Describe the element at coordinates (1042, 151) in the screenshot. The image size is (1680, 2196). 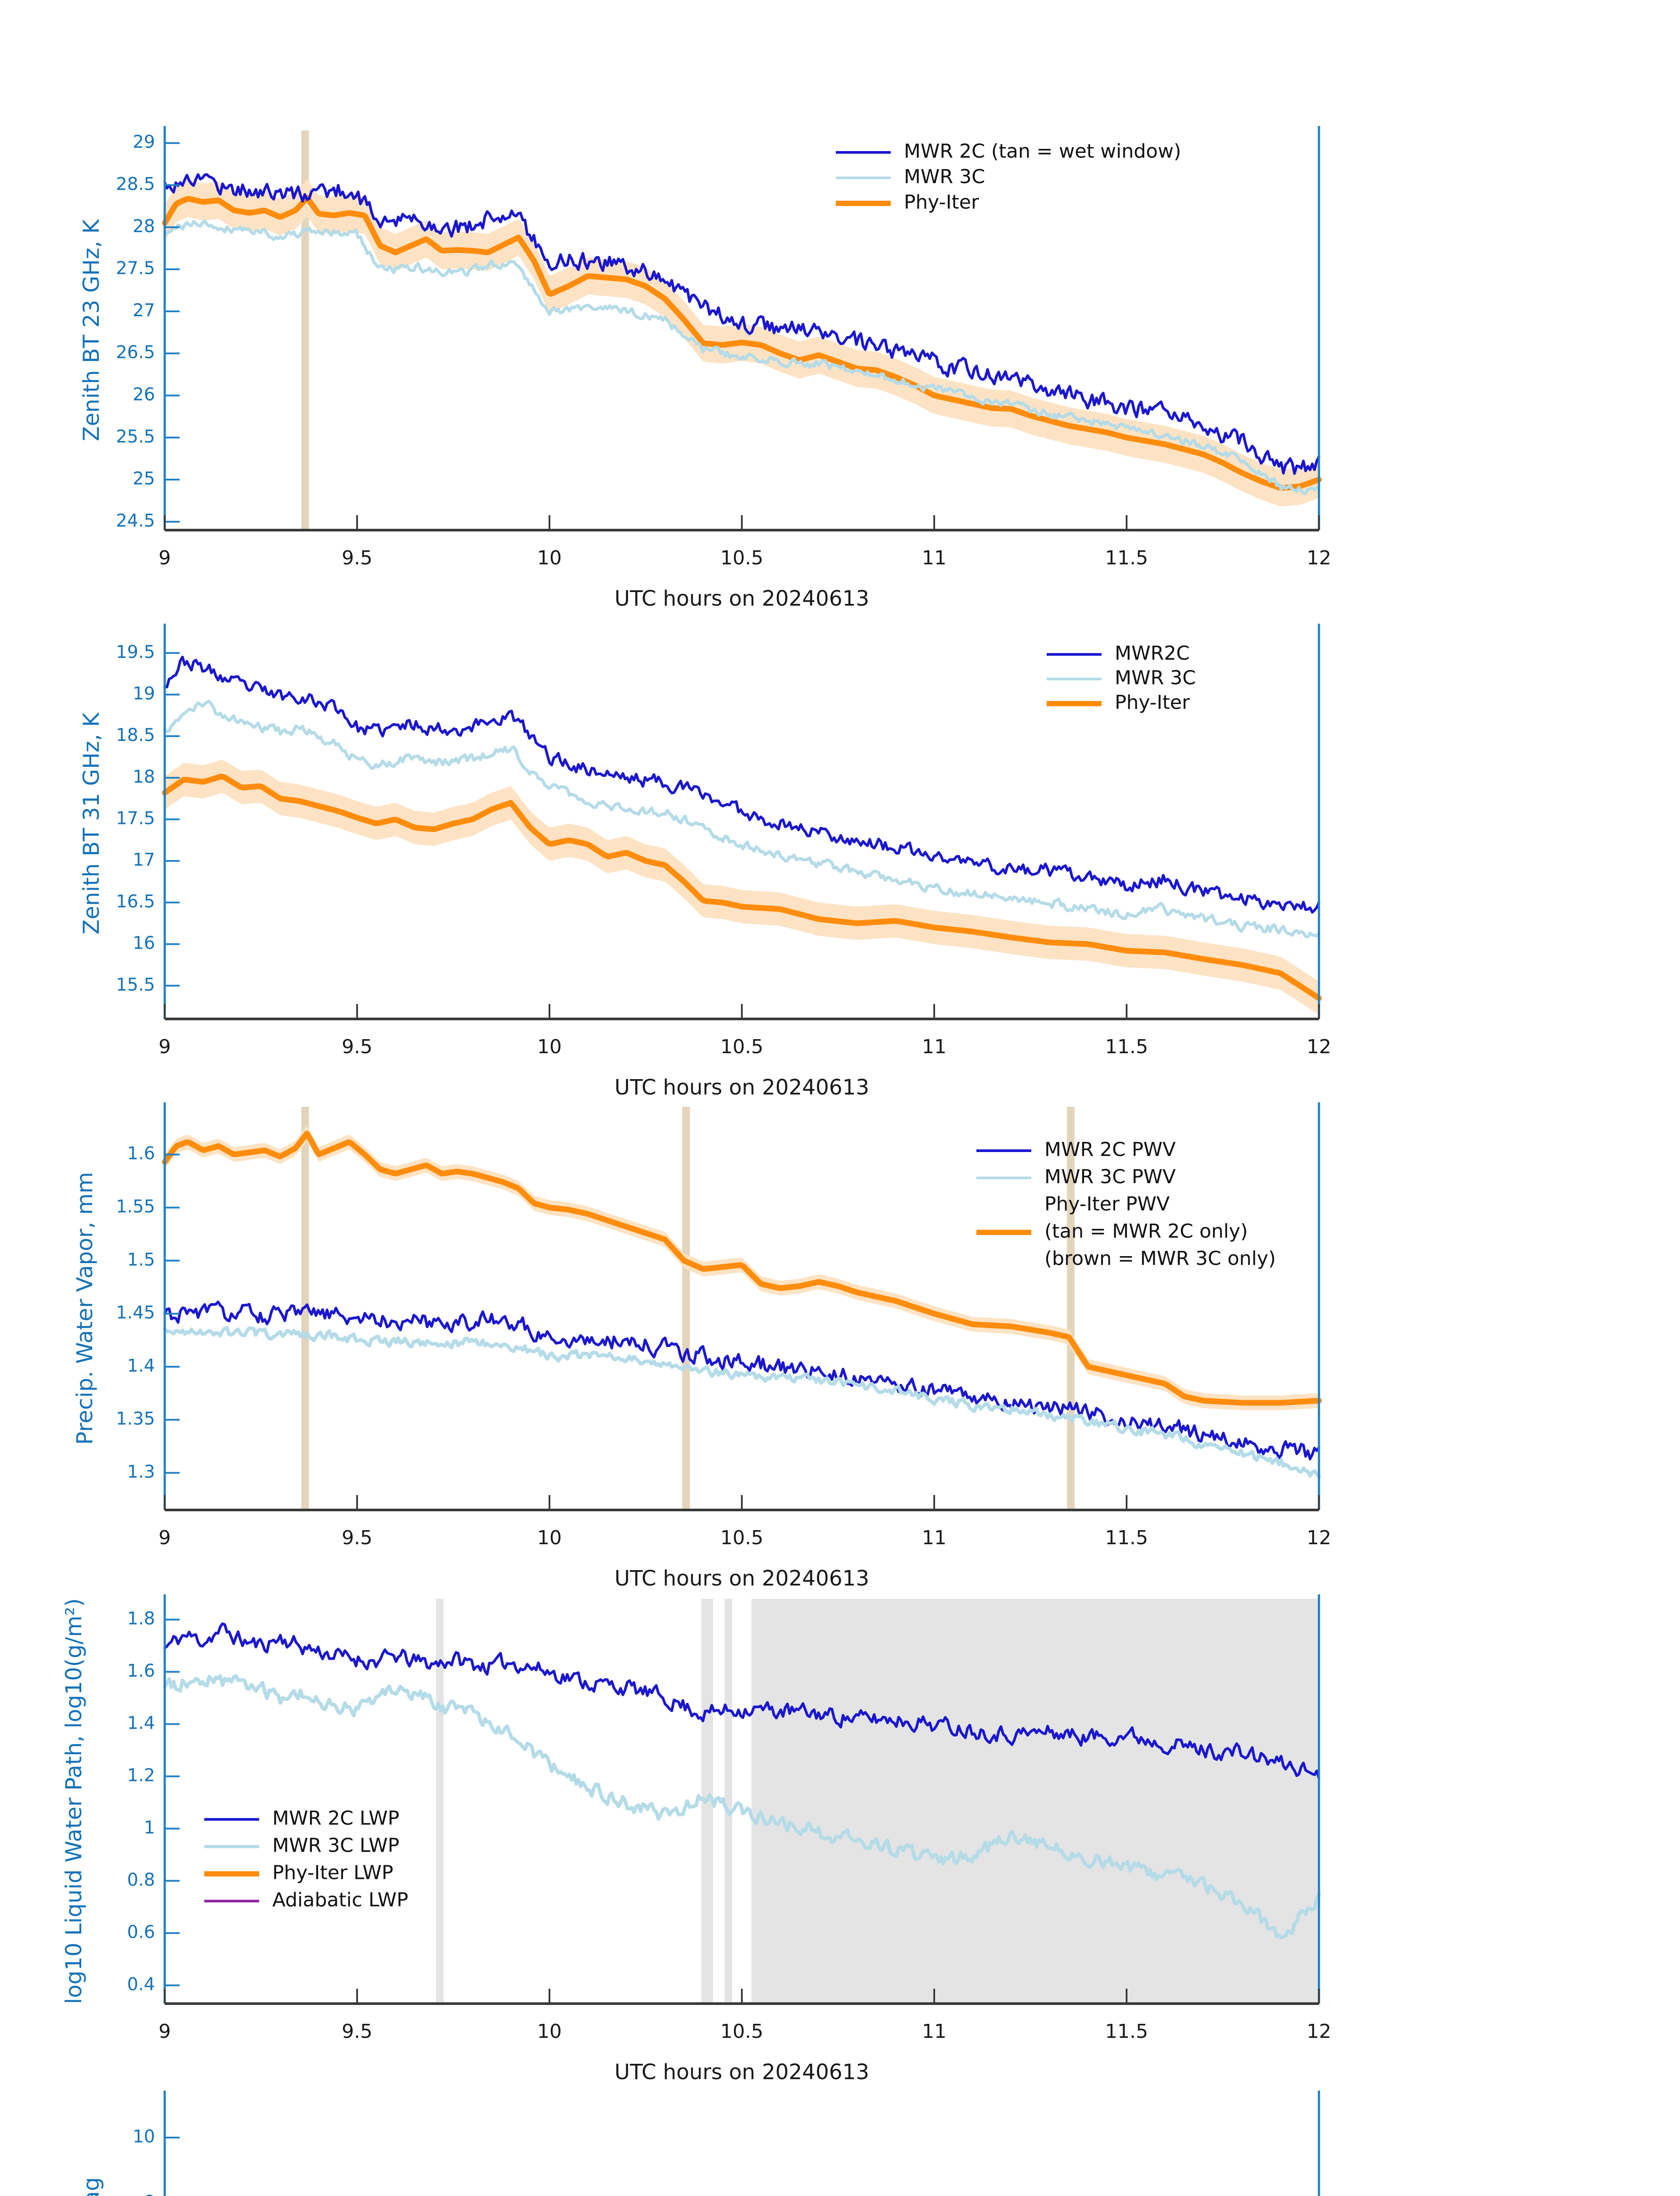
I see `legend-label: MWR 2C (tan = wet window)` at that location.